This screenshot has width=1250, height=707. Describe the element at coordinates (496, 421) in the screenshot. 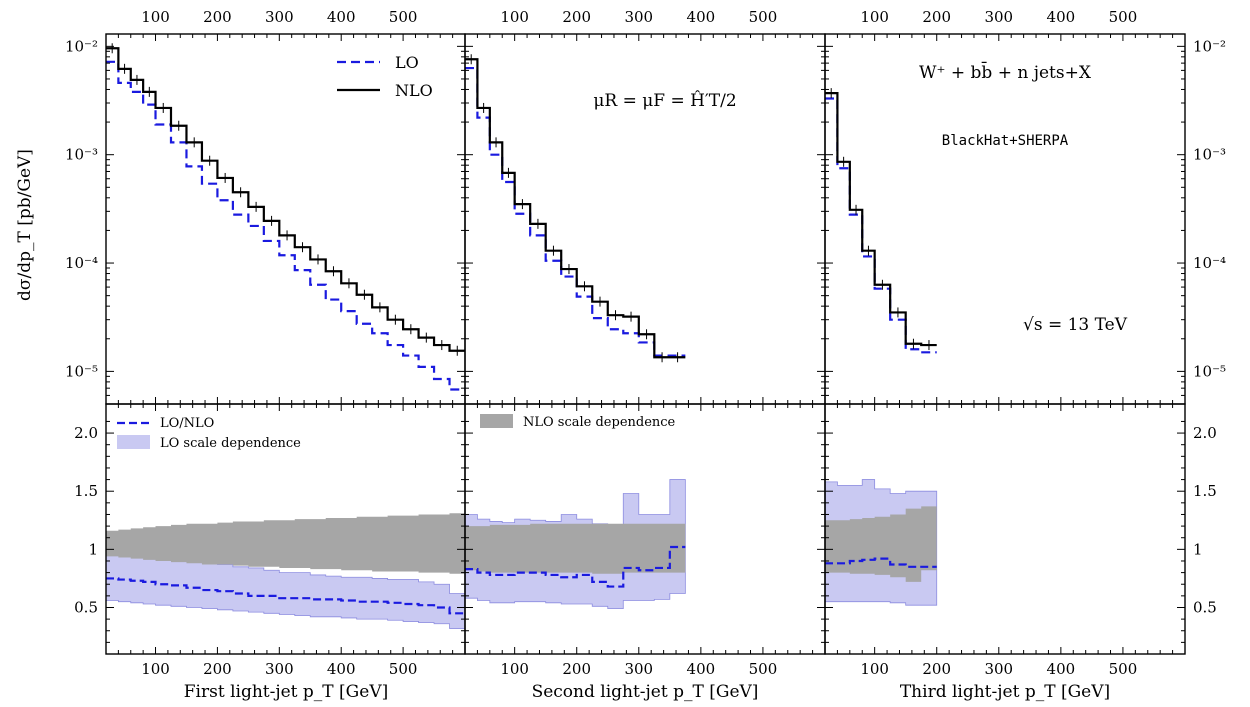

I see `legend-nlo-band-swatch` at that location.